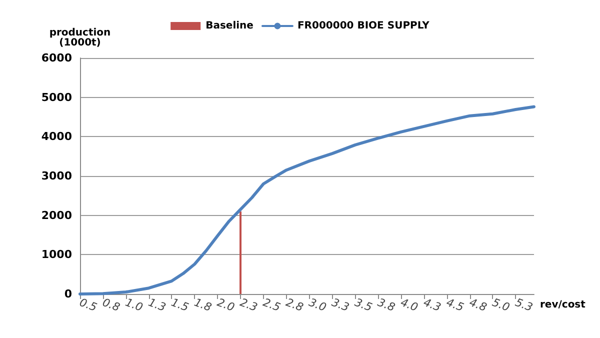 Image resolution: width=600 pixels, height=338 pixels. Describe the element at coordinates (523, 305) in the screenshot. I see `x-tick-label: 5.3` at that location.